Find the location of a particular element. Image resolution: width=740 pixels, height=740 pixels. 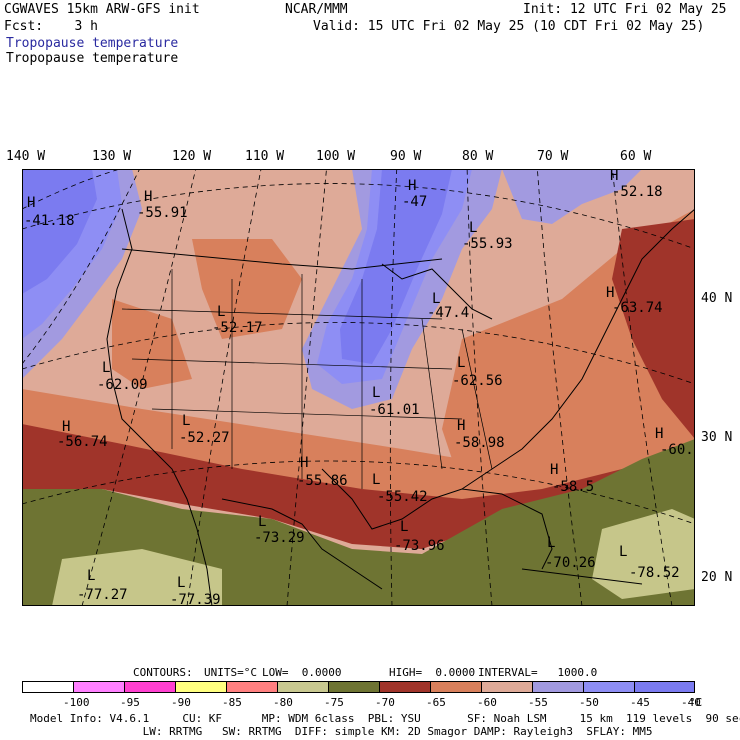

extremum-value: -52.17 is located at coordinates (237, 328).